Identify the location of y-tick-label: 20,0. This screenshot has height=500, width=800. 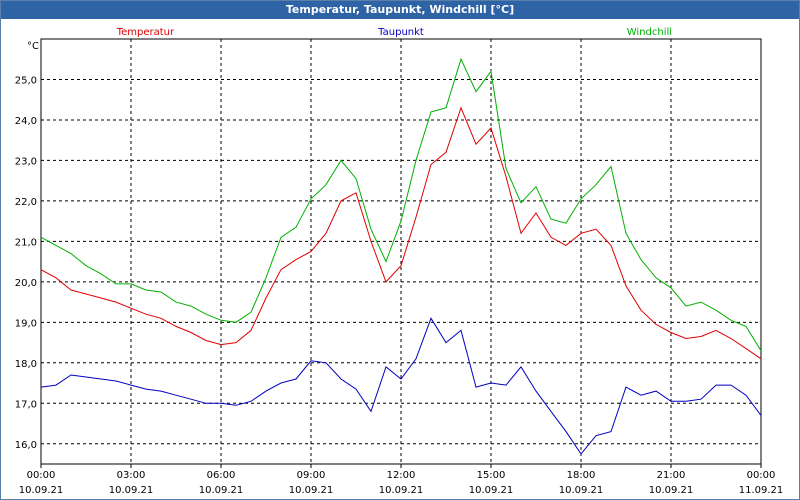
(26, 283).